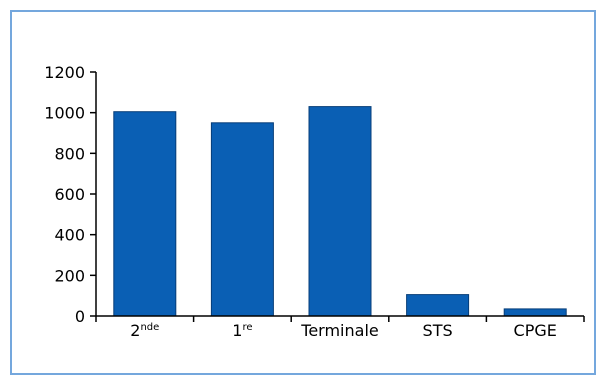  Describe the element at coordinates (438, 330) in the screenshot. I see `x-tick-label: STS` at that location.